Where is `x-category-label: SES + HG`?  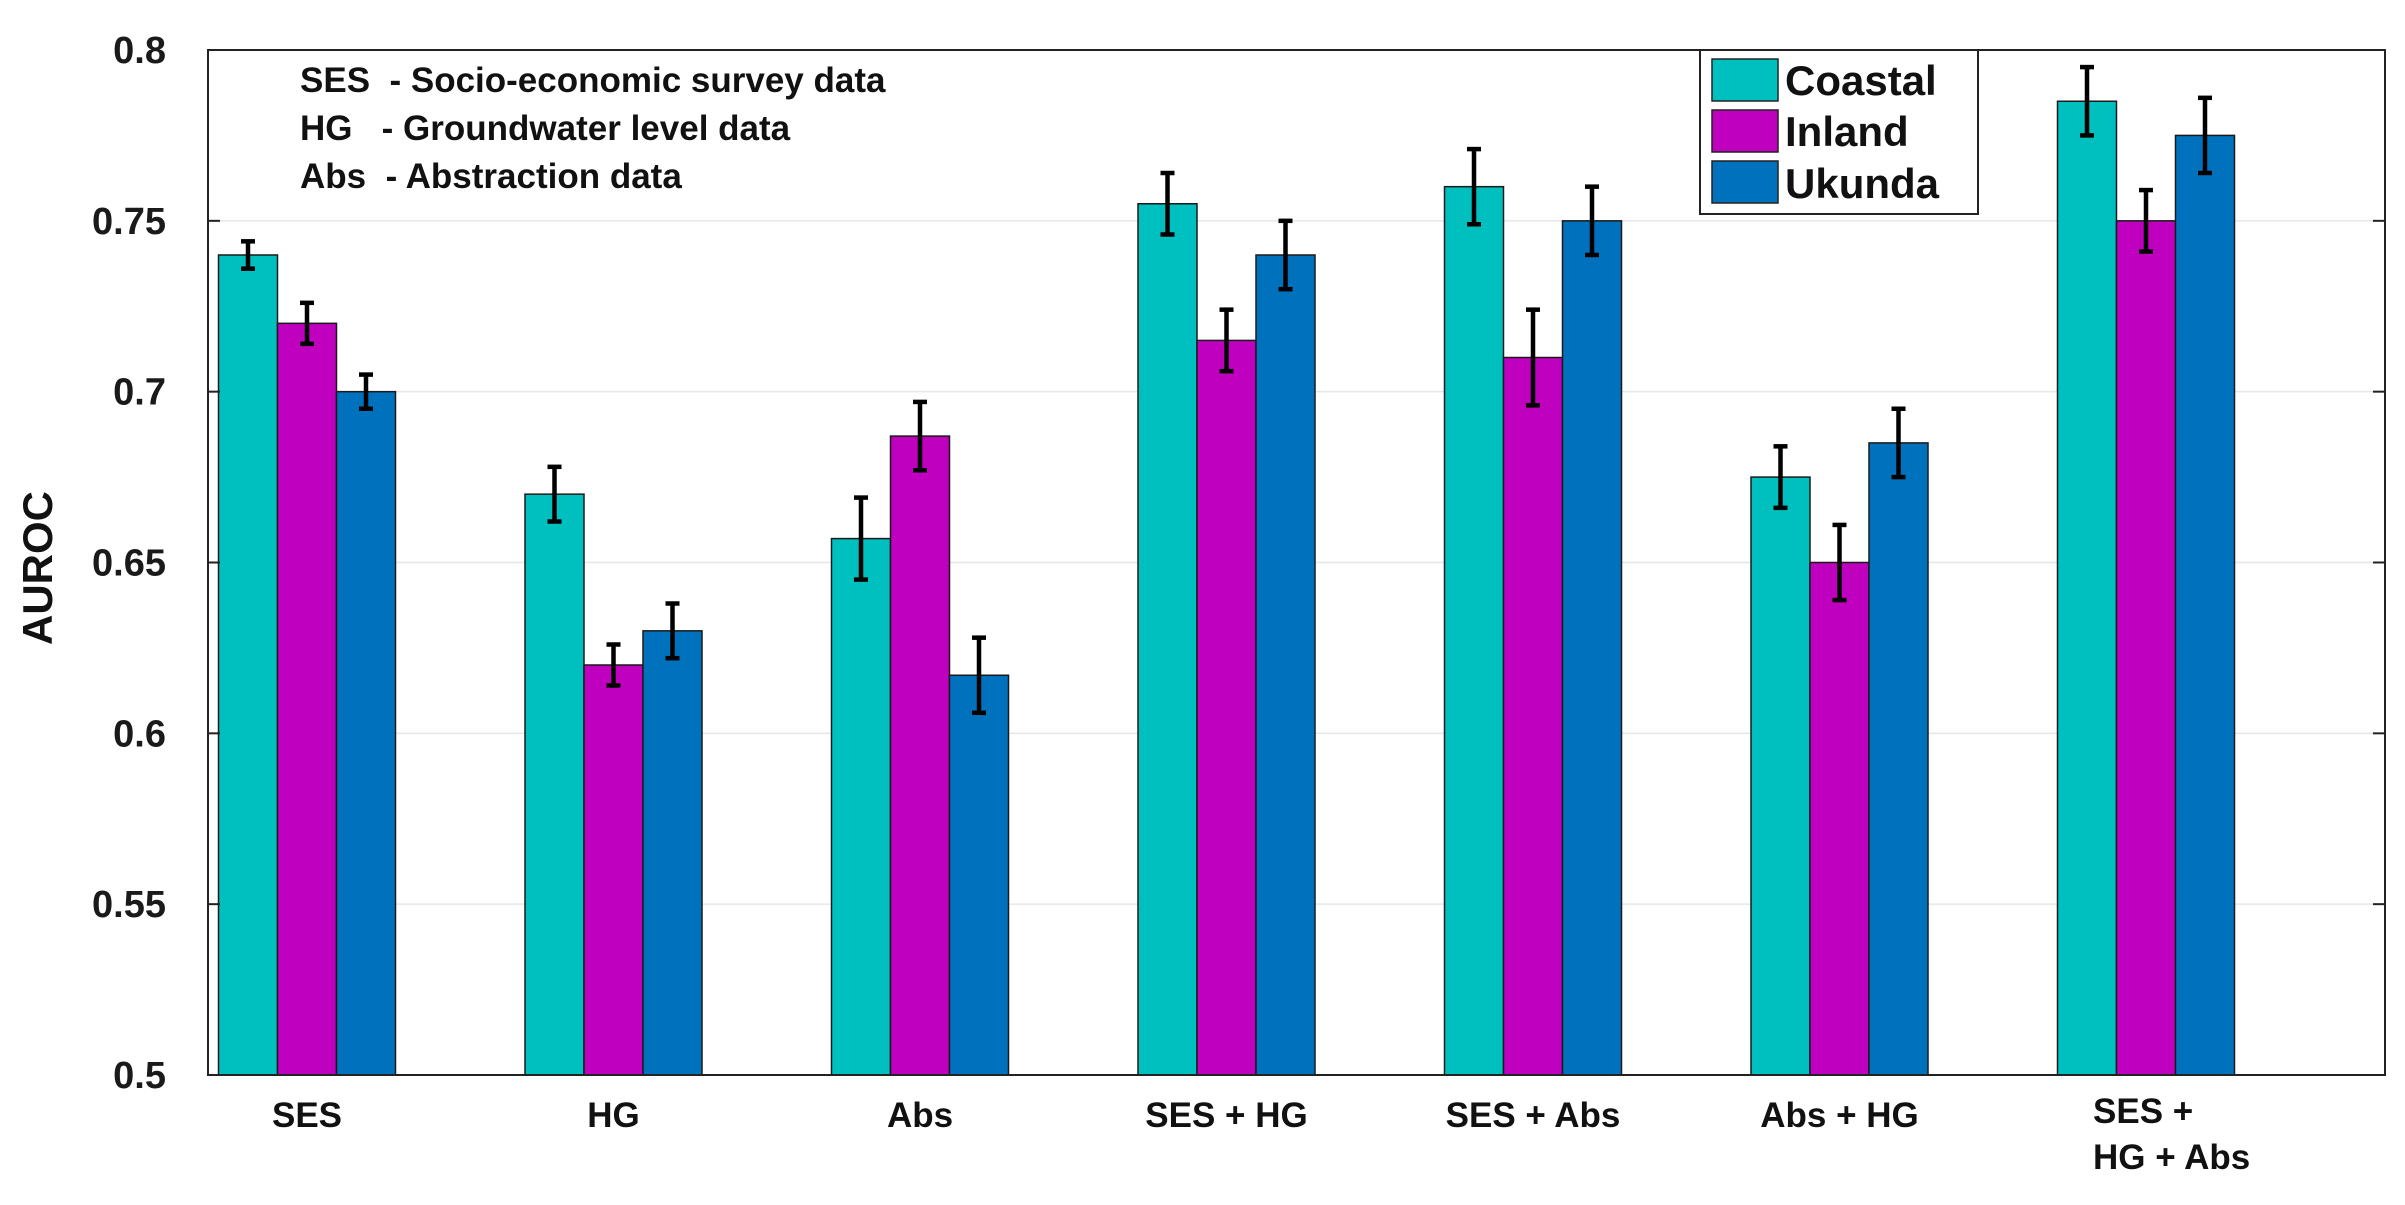
x-category-label: SES + HG is located at coordinates (1226, 1115).